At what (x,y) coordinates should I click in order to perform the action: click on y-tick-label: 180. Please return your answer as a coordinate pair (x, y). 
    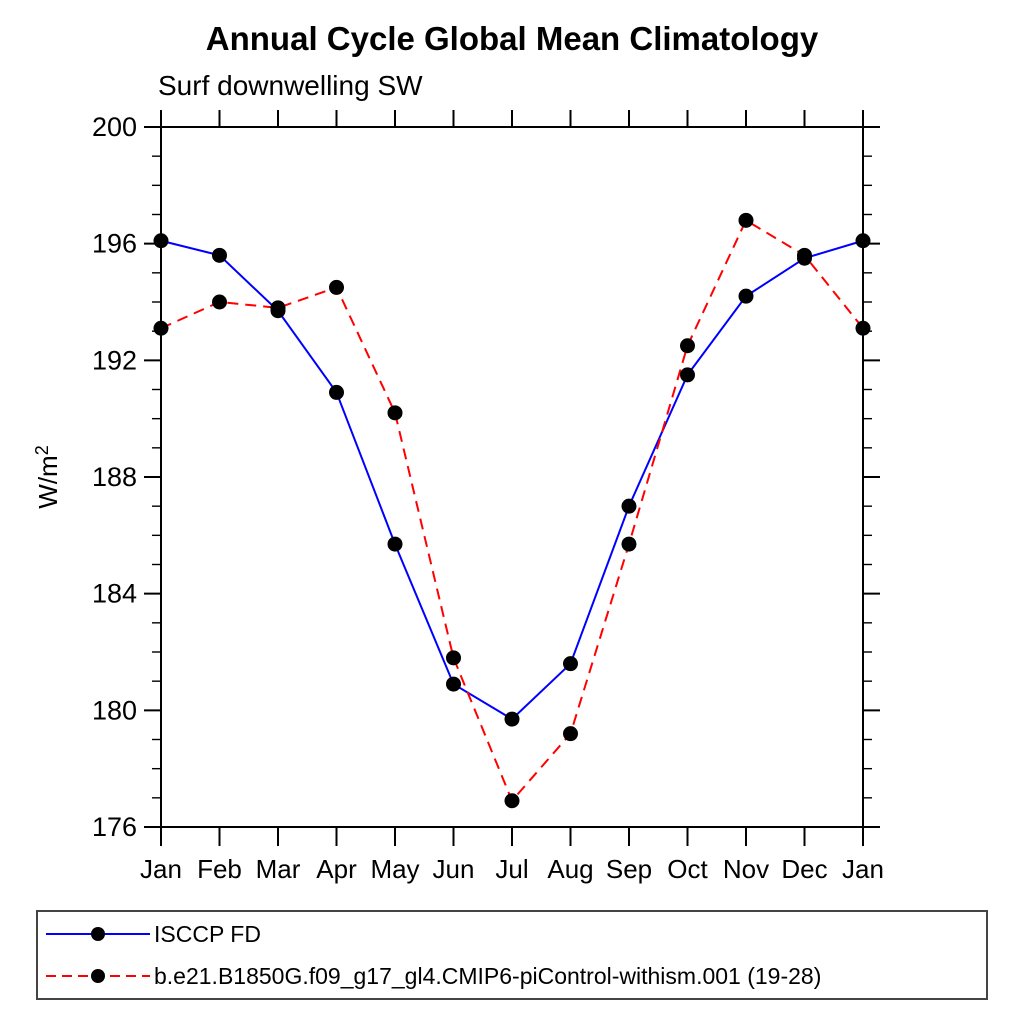
    Looking at the image, I should click on (114, 710).